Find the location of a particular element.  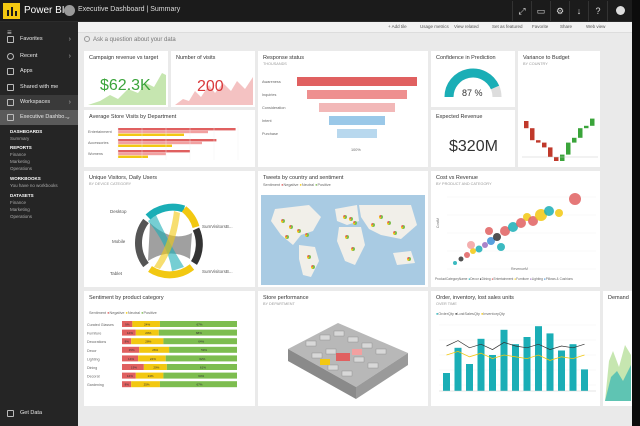

sentiment-category-label: Curated Glasses is located at coordinates (100, 325).